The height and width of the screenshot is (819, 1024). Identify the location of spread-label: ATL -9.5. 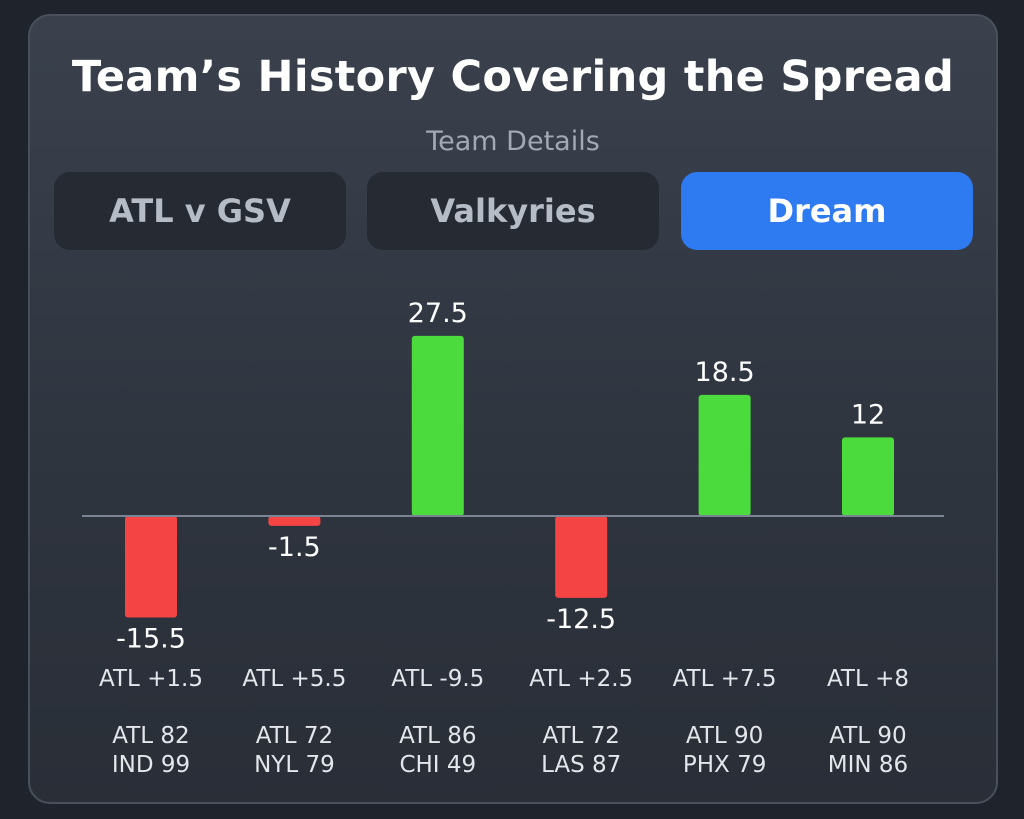
(437, 679).